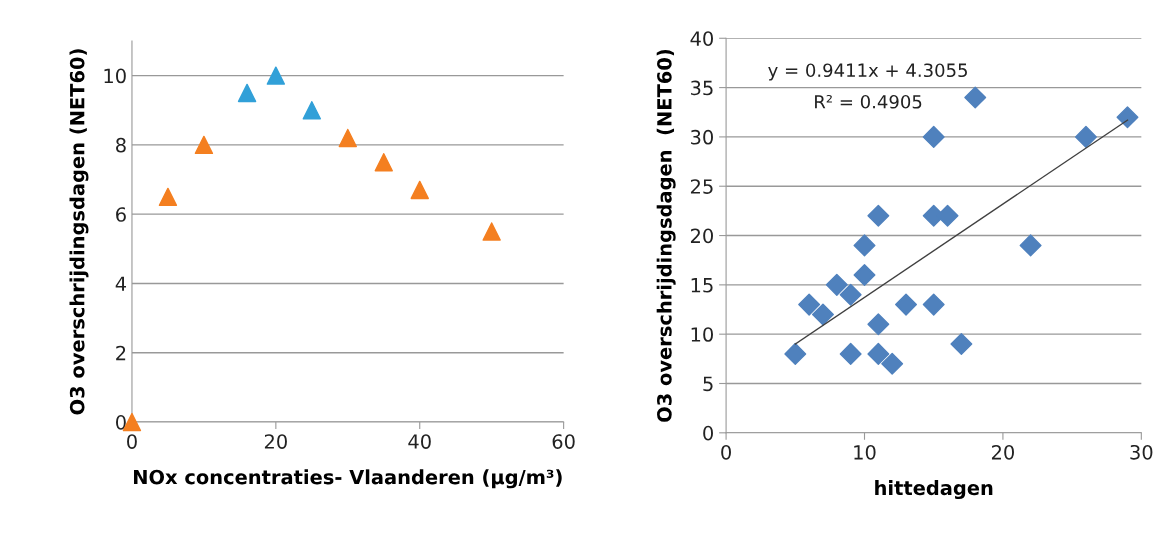  Describe the element at coordinates (934, 490) in the screenshot. I see `x-axis-title: hittedagen` at that location.